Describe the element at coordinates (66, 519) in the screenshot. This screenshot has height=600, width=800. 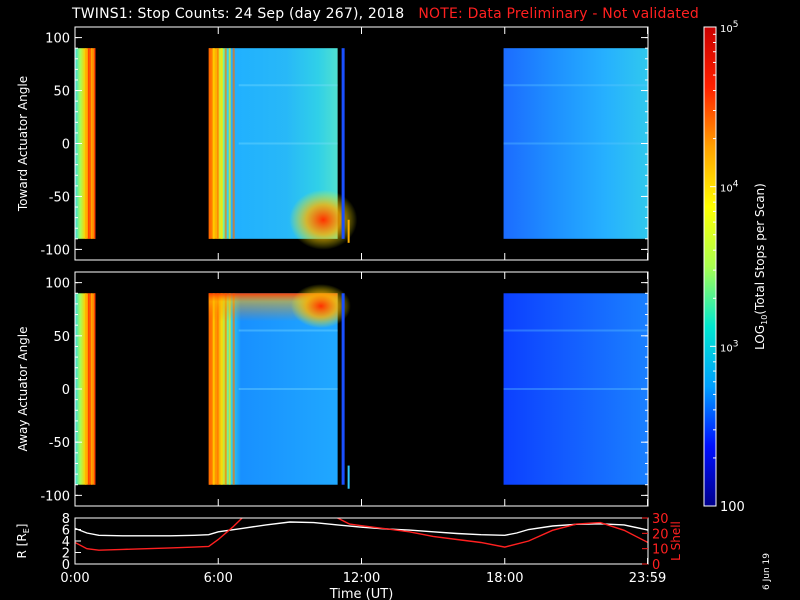
I see `left-tick-label: 8` at that location.